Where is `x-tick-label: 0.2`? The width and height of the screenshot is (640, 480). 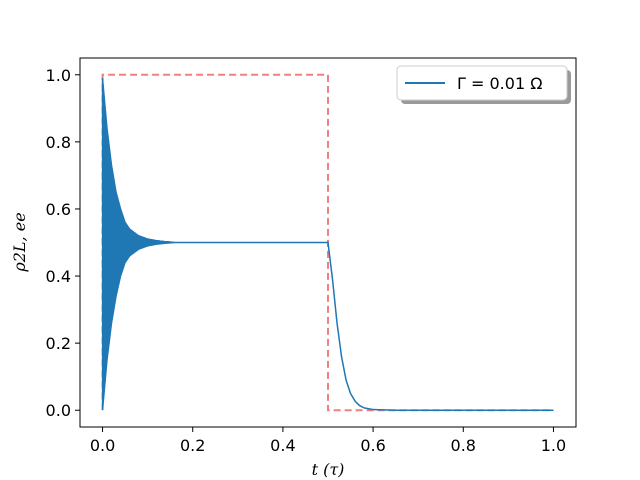
x-tick-label: 0.2 is located at coordinates (192, 445).